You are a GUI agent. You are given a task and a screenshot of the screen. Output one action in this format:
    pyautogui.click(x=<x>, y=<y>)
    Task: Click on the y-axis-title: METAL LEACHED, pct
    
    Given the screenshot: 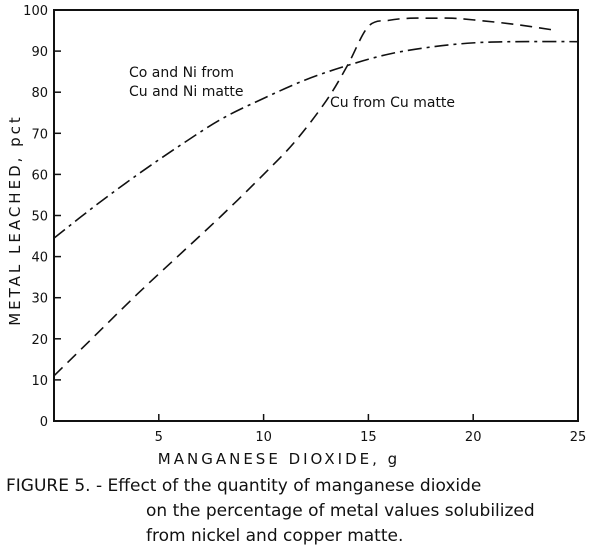 What is the action you would take?
    pyautogui.click(x=15, y=220)
    